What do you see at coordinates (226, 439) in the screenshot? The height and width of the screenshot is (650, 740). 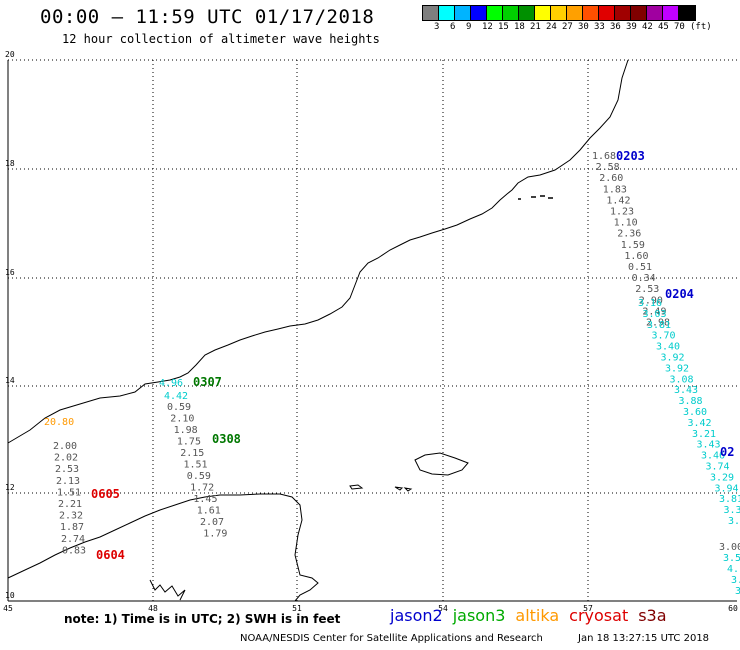 I see `pass-label: 0308` at bounding box center [226, 439].